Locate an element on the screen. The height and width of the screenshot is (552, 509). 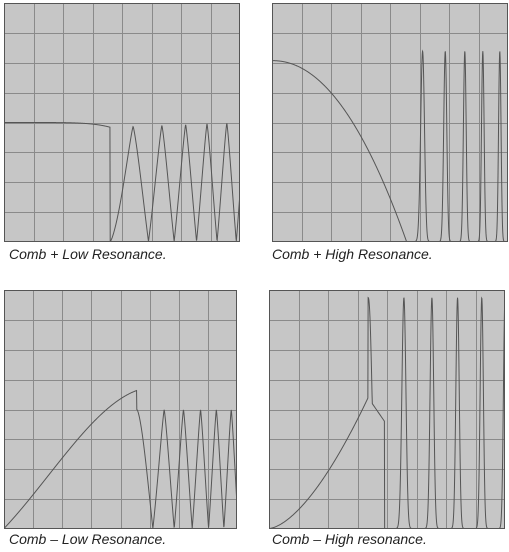
caption-comb-minus-high: Comb – High resonance. is located at coordinates (349, 539).